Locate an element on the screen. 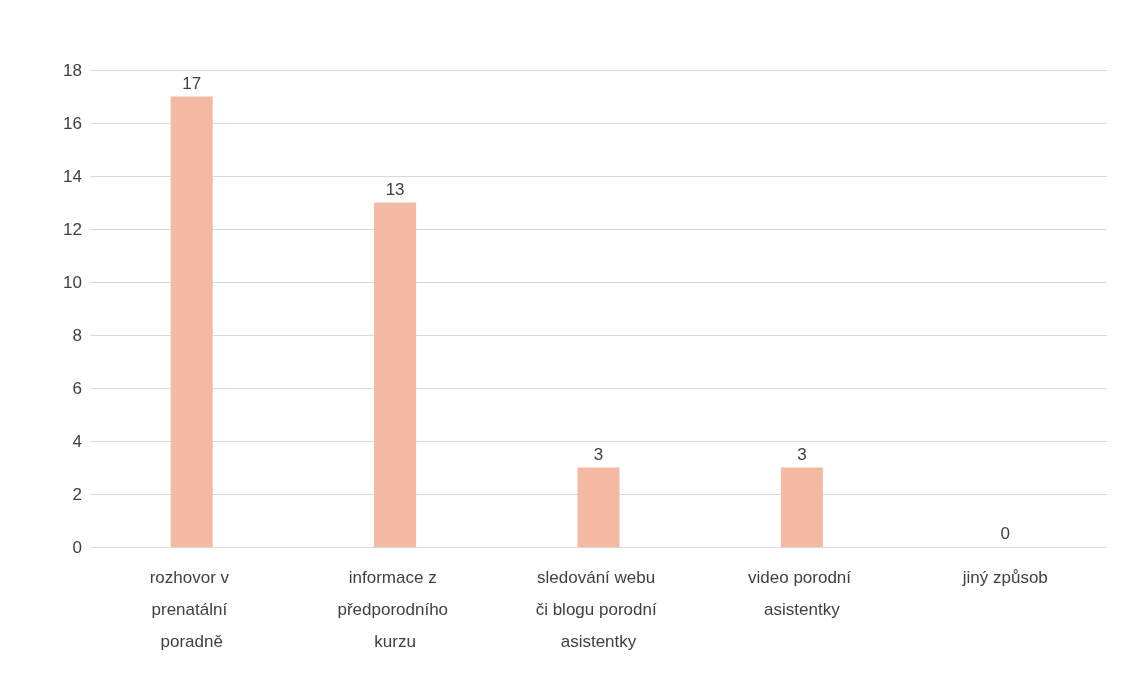 This screenshot has width=1147, height=677. x-tick-label: sledování webu či blogu porodní asistentky is located at coordinates (598, 609).